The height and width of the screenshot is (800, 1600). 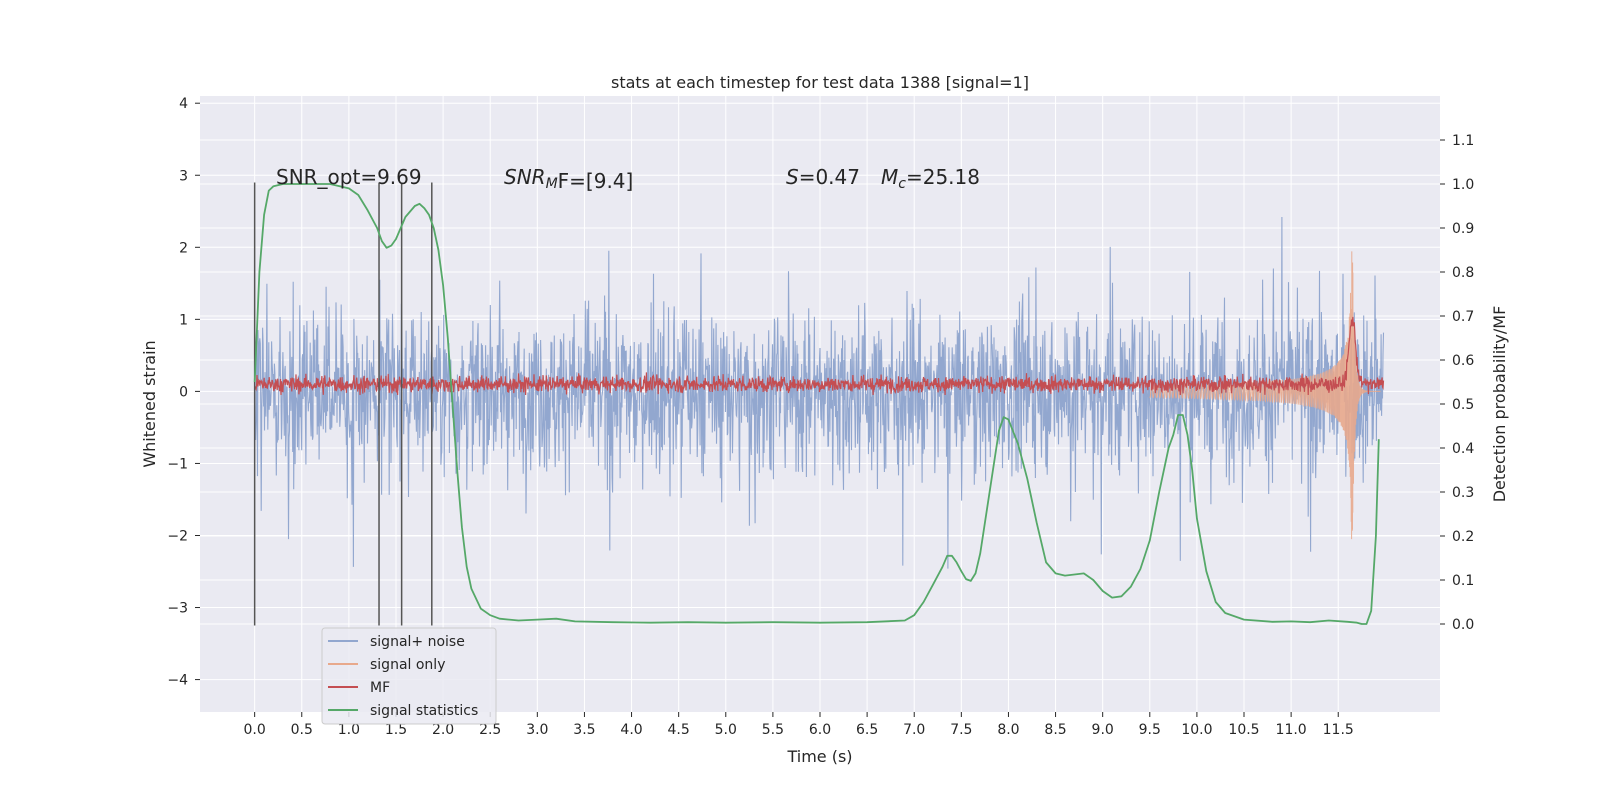 What do you see at coordinates (819, 756) in the screenshot?
I see `x-axis-label: Time (s)` at bounding box center [819, 756].